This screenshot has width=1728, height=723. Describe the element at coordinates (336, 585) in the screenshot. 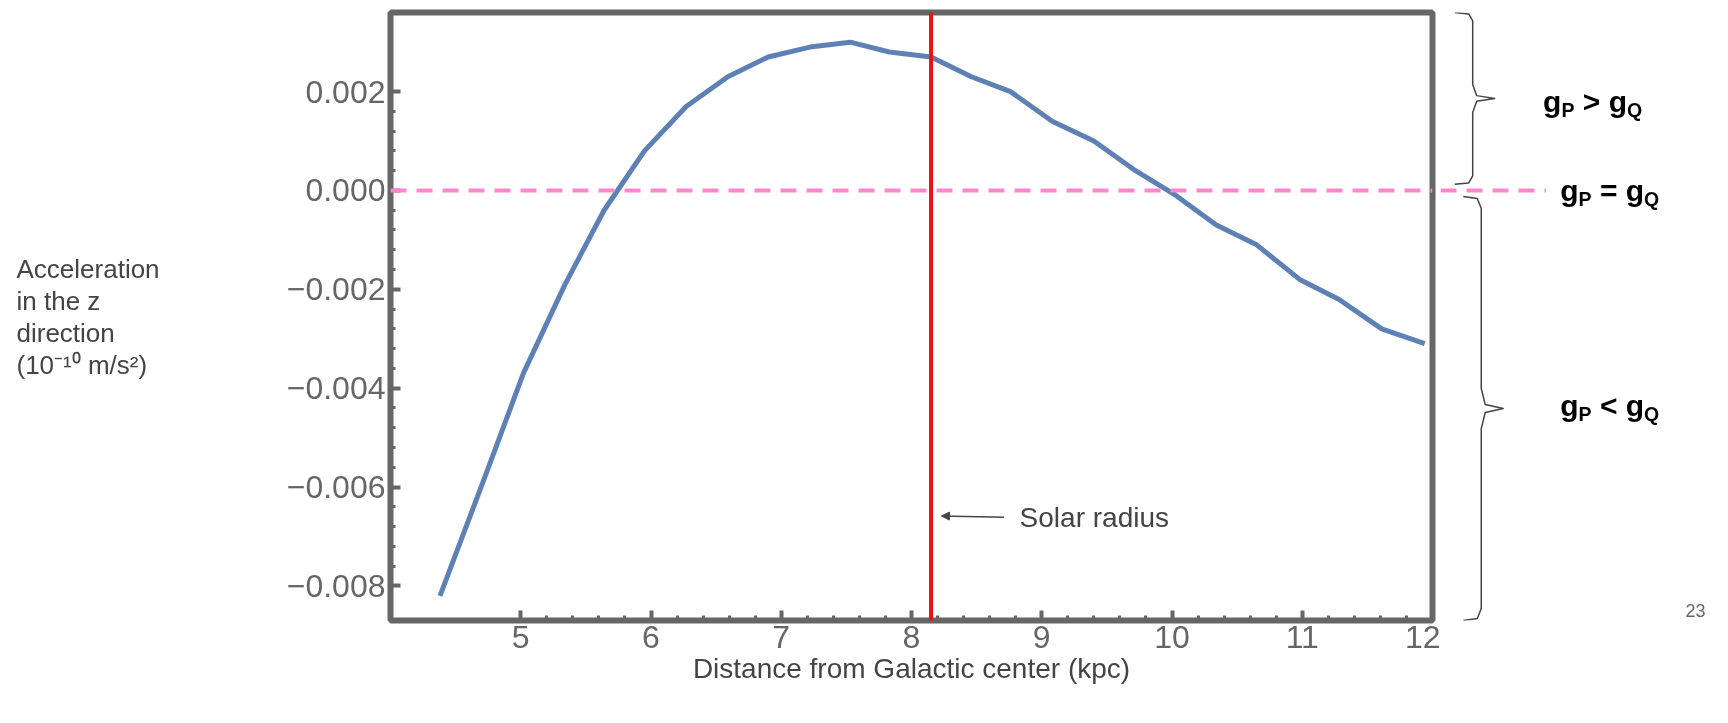

I see `y-tick-label: −0.008` at that location.